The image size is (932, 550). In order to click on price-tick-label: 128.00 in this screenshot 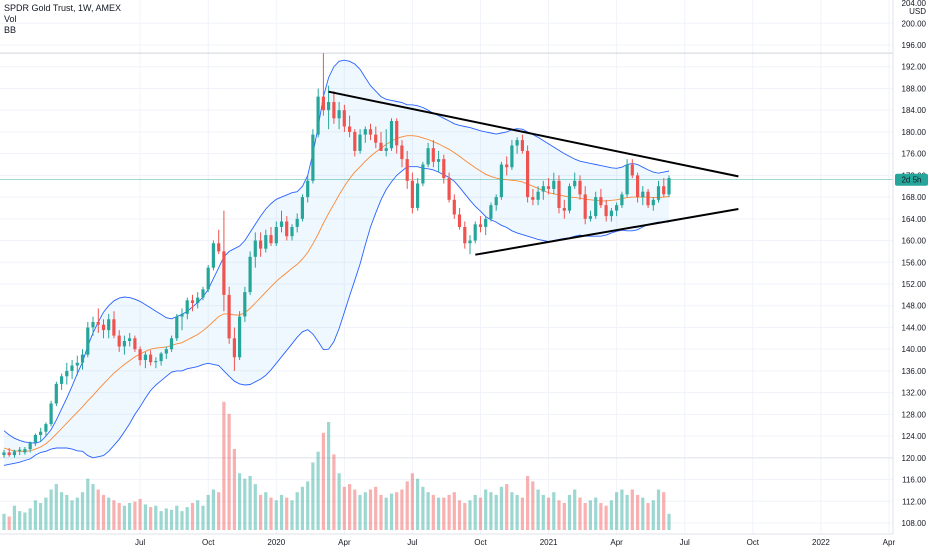, I will do `click(914, 414)`.